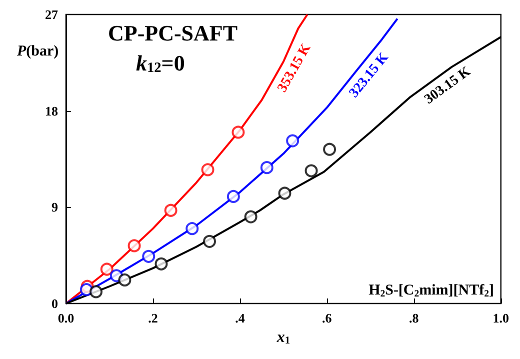 Image resolution: width=520 pixels, height=359 pixels. I want to click on y-tick-label: 0, so click(55, 303).